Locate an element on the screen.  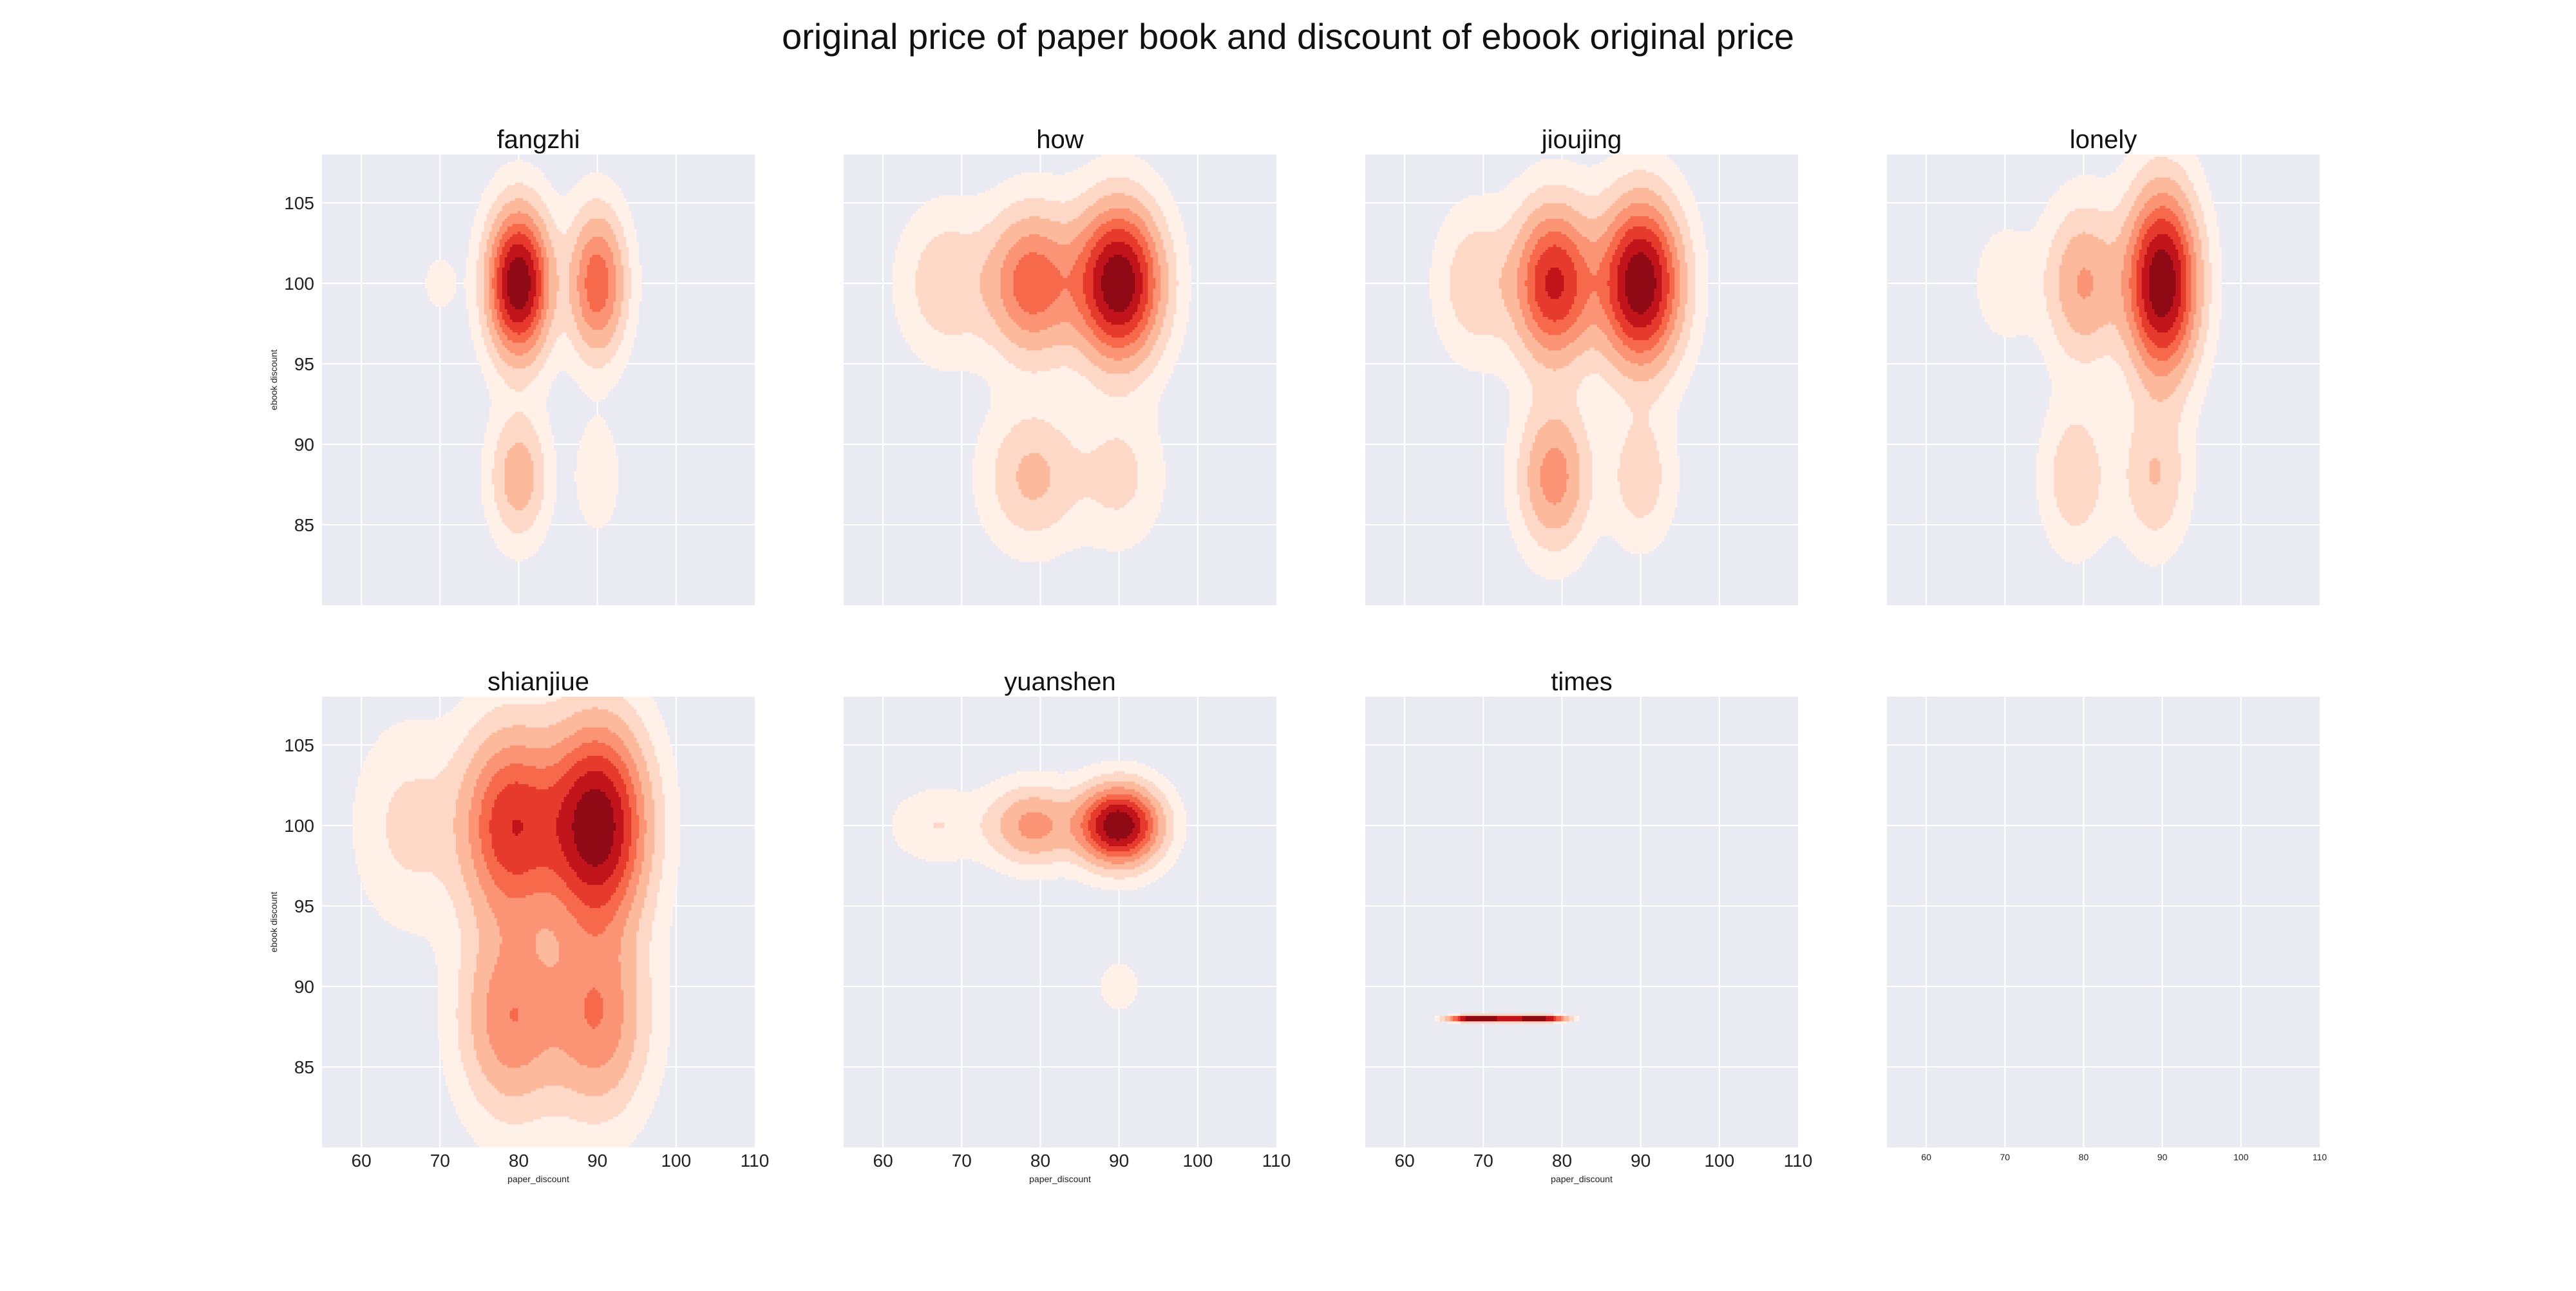
subplot-title: yuanshen is located at coordinates (1060, 682).